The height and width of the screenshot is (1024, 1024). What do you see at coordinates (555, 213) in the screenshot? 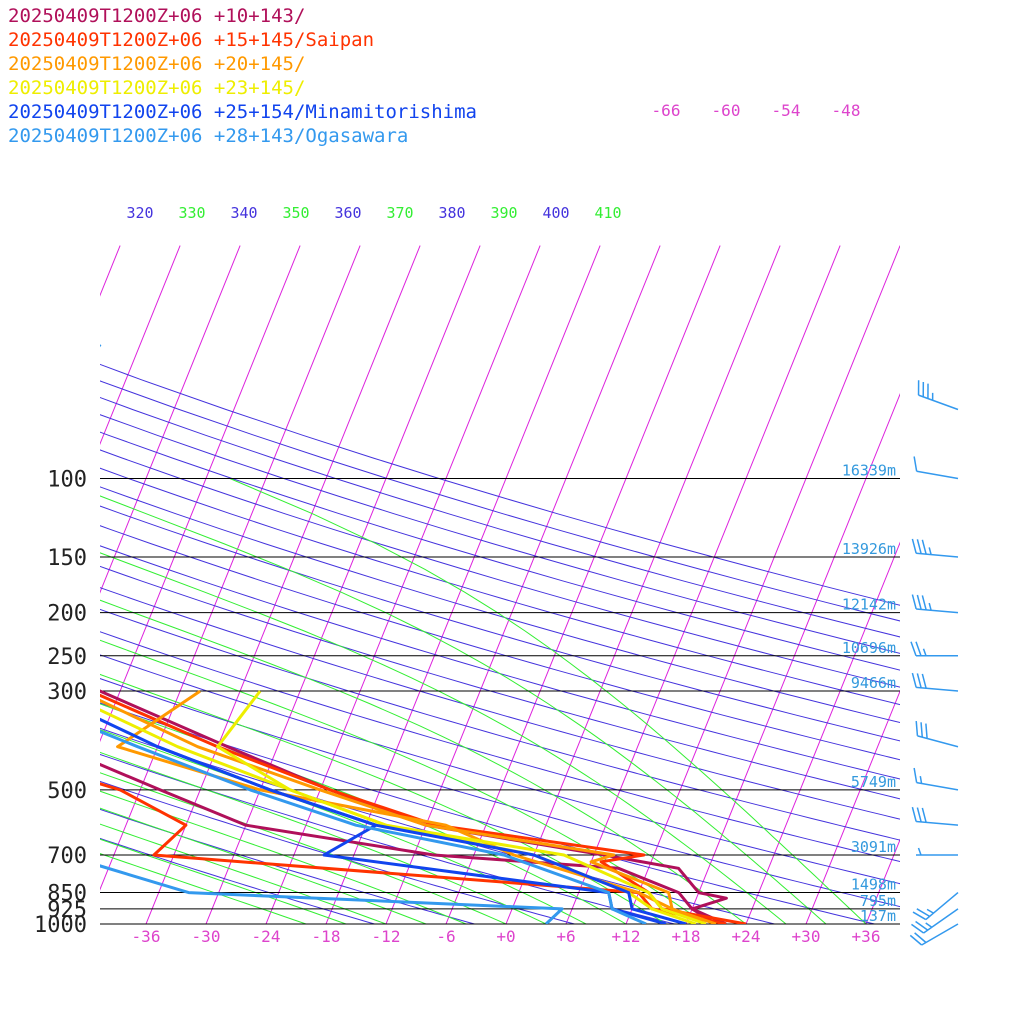
I see `theta-label: 400` at bounding box center [555, 213].